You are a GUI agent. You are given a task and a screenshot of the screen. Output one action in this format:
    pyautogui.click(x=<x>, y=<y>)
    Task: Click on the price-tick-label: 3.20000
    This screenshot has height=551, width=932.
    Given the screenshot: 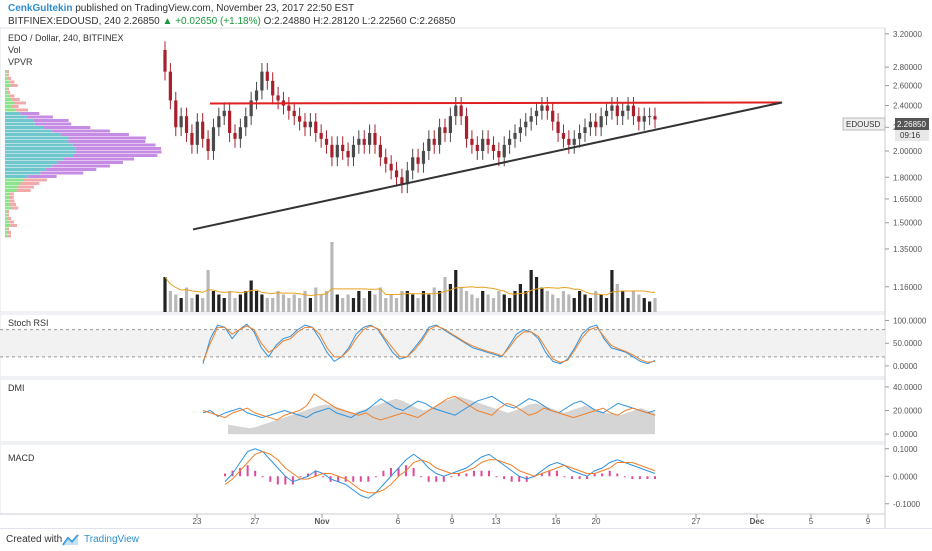 What is the action you would take?
    pyautogui.click(x=907, y=34)
    